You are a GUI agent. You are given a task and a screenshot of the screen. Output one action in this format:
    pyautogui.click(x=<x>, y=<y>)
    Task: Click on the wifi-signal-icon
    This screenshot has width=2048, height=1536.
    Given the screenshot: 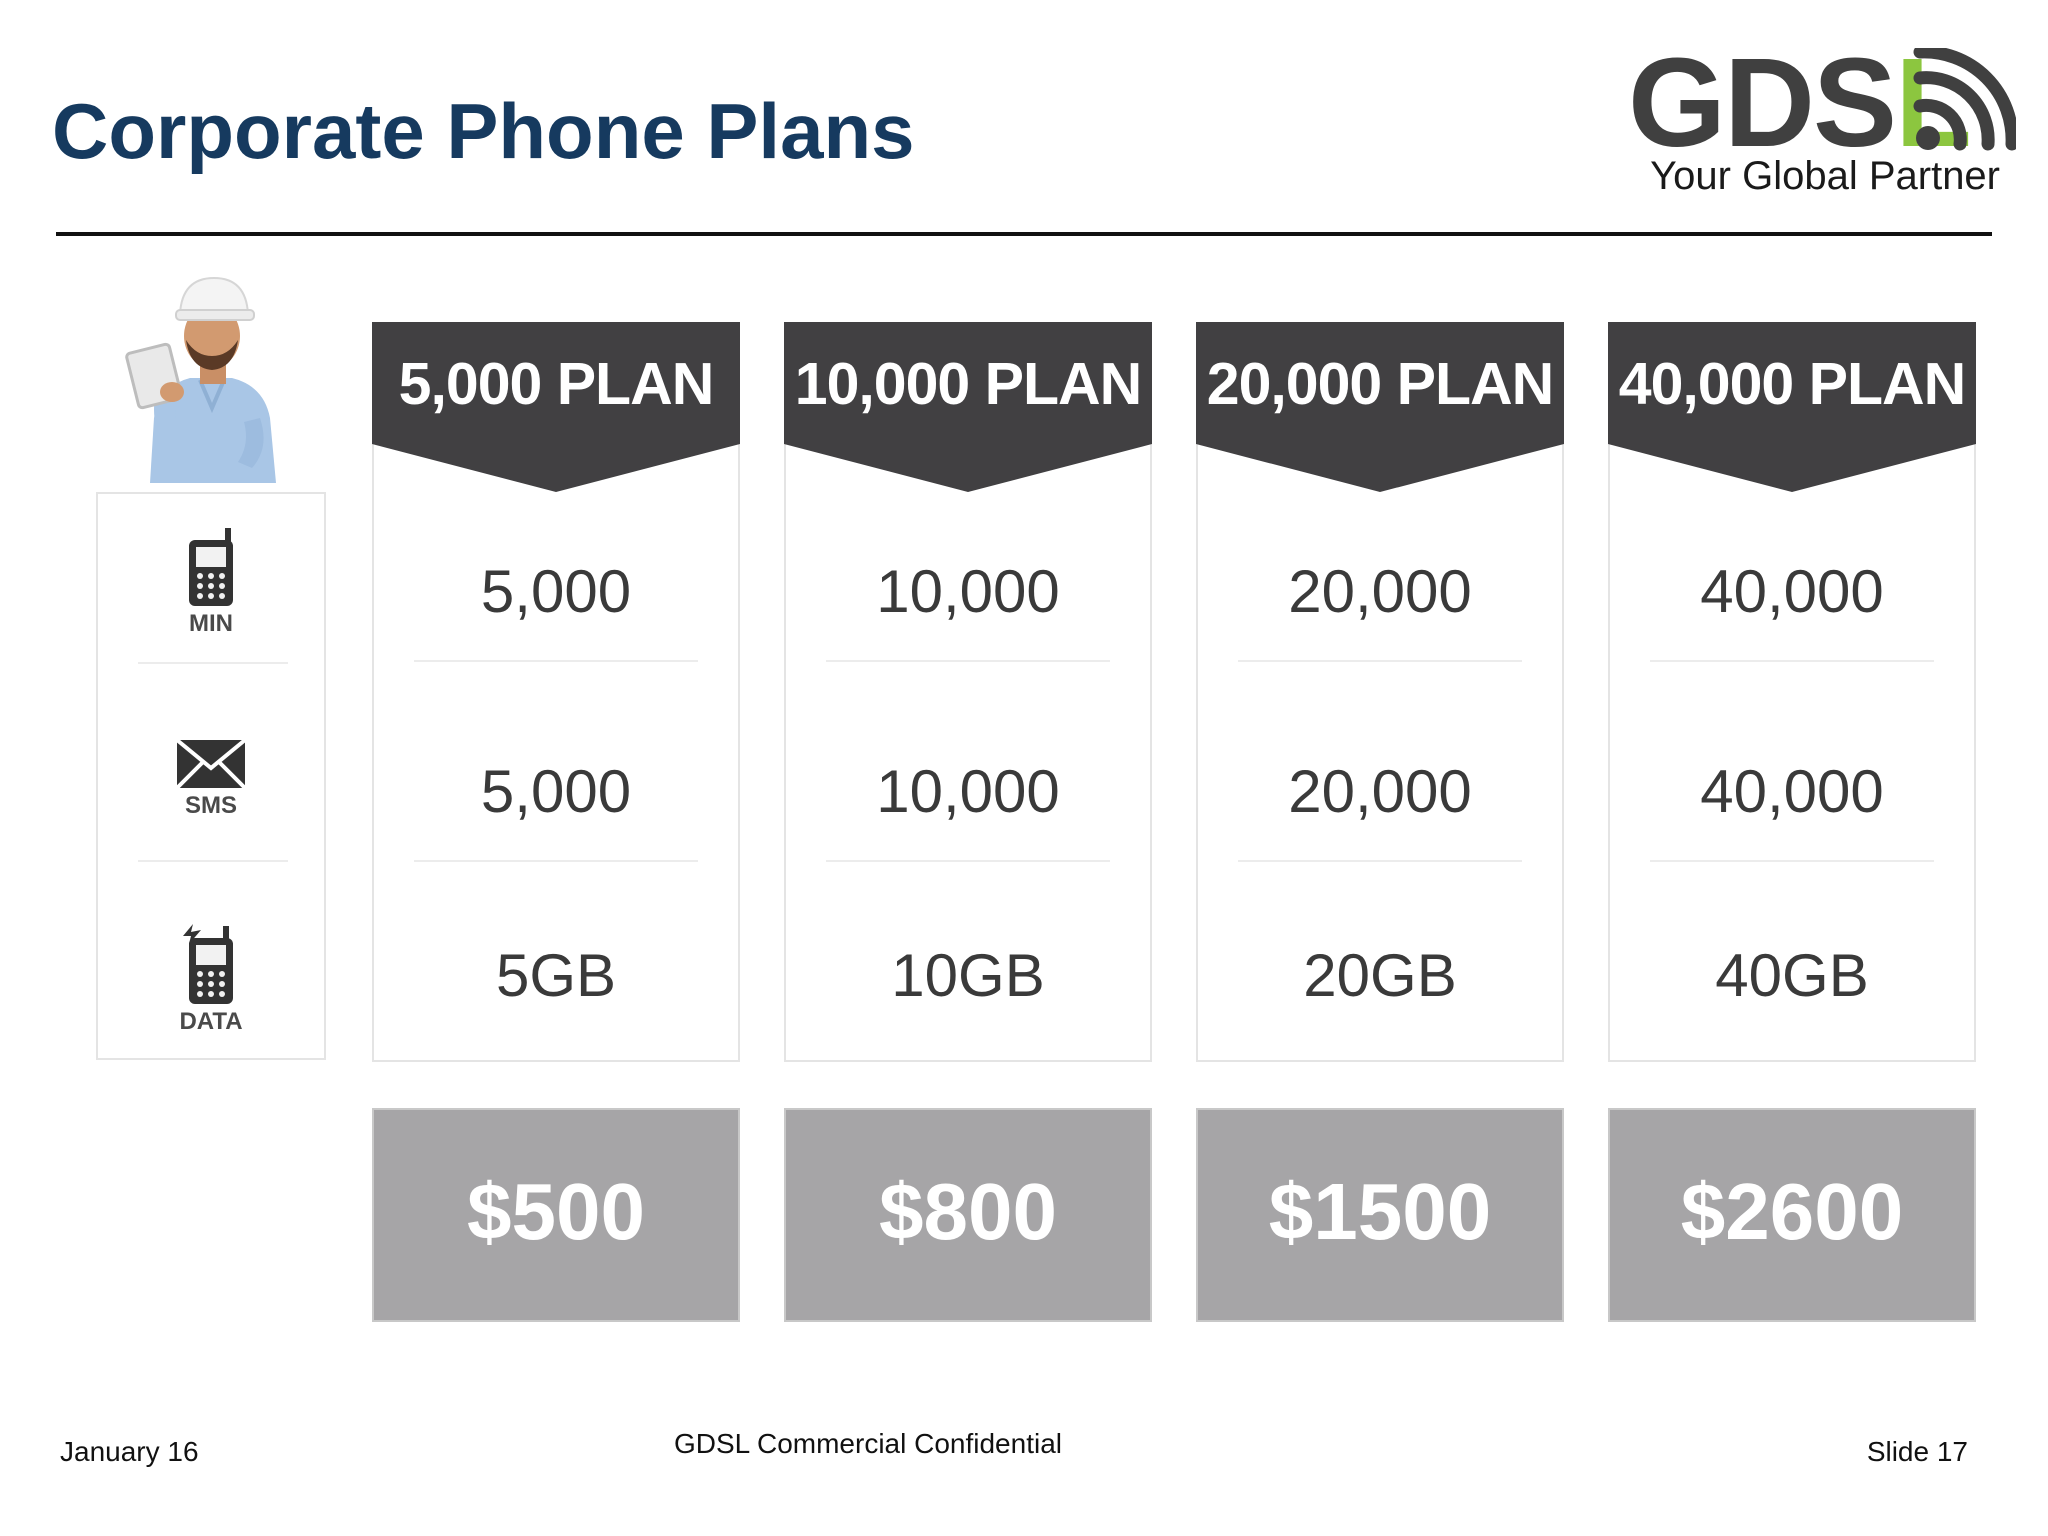 What is the action you would take?
    pyautogui.click(x=1964, y=99)
    